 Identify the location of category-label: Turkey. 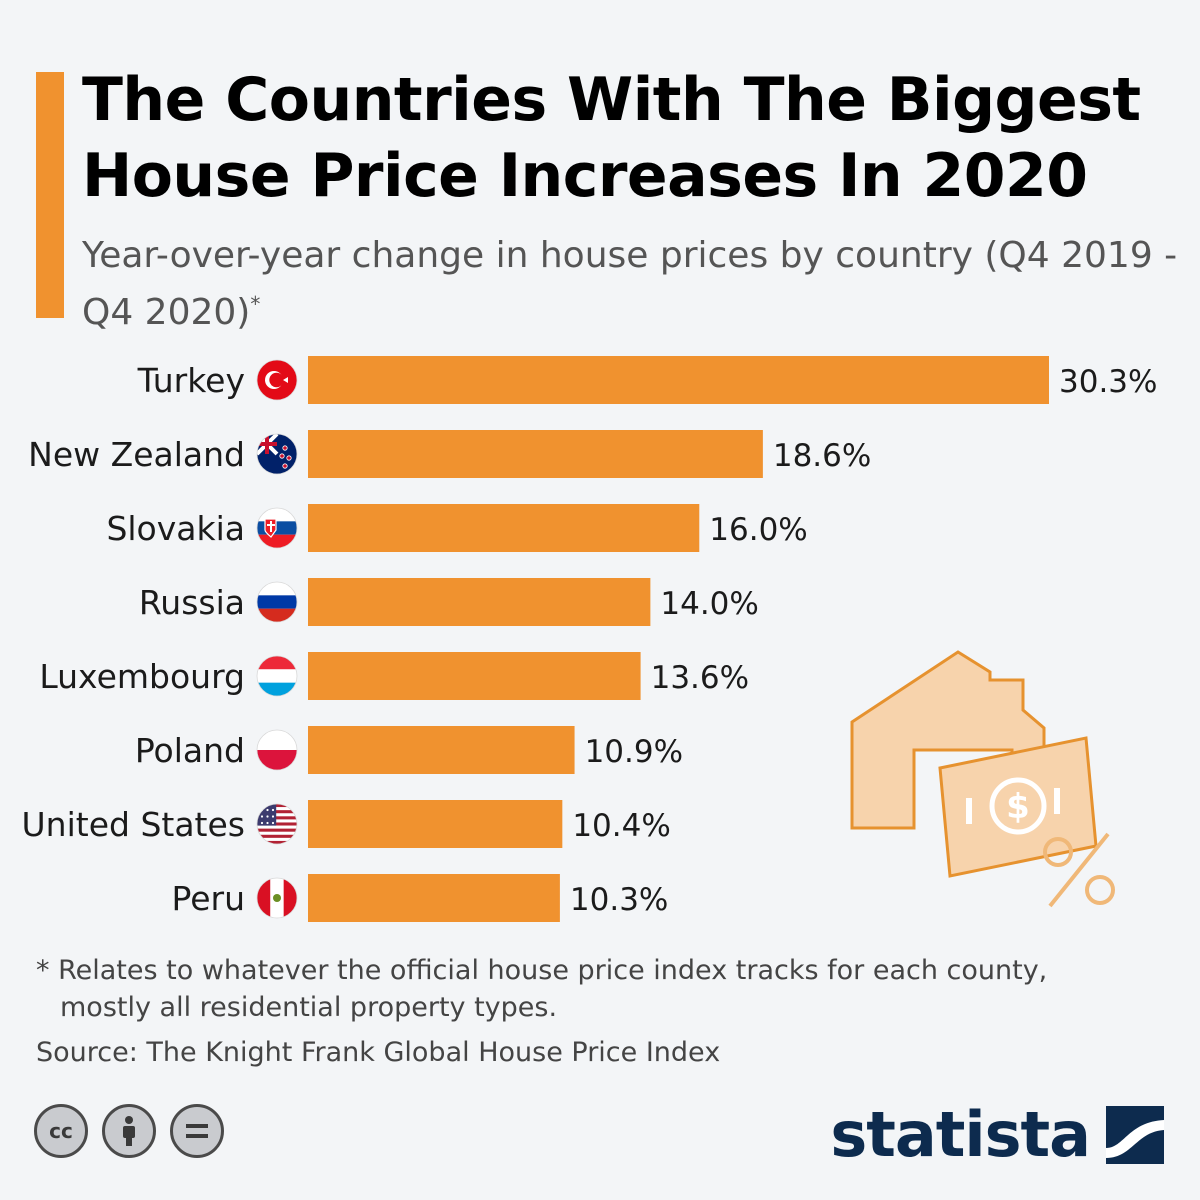
(191, 380).